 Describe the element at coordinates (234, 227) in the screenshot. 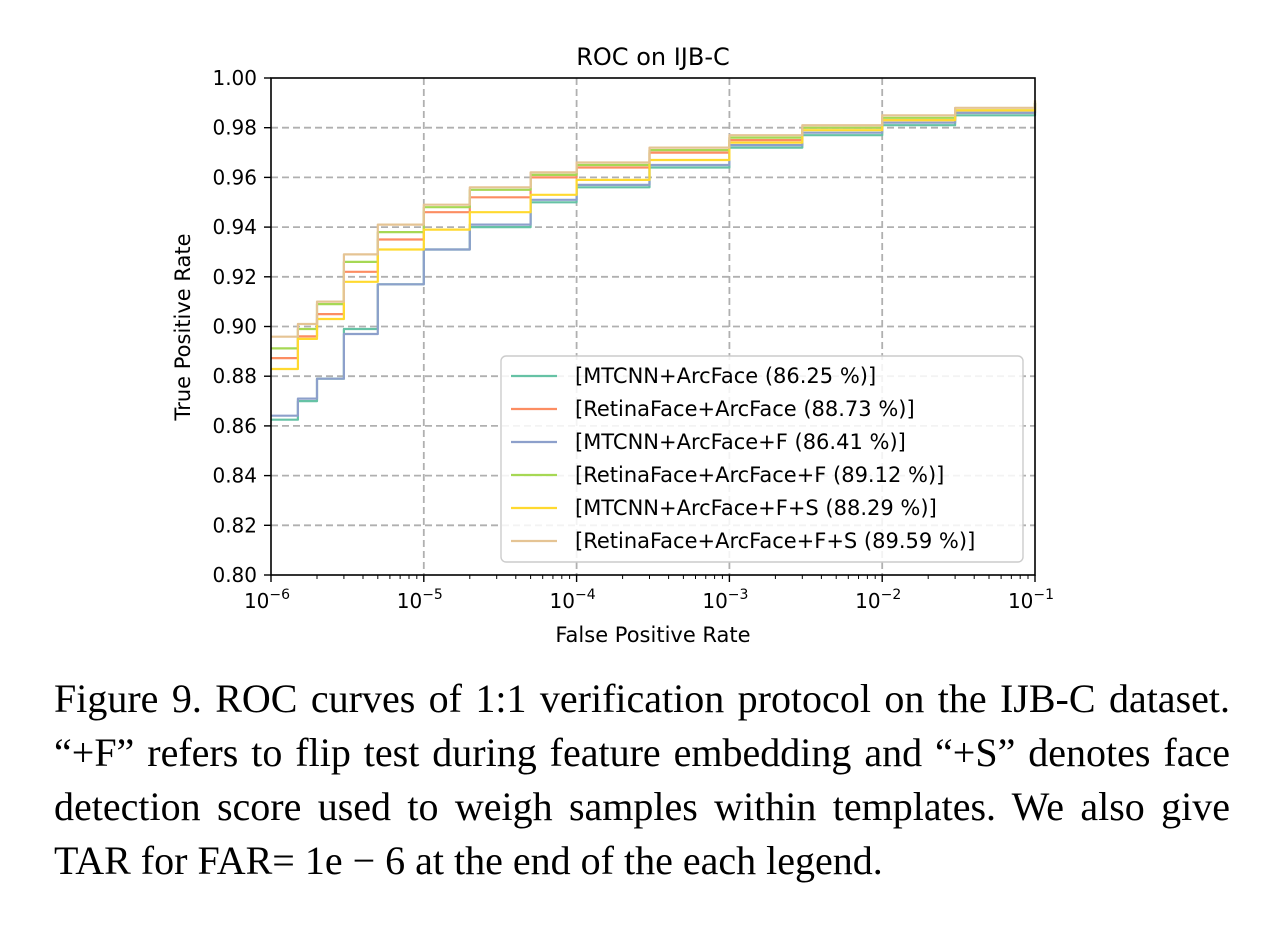

I see `y-tick-label: 0.94` at that location.